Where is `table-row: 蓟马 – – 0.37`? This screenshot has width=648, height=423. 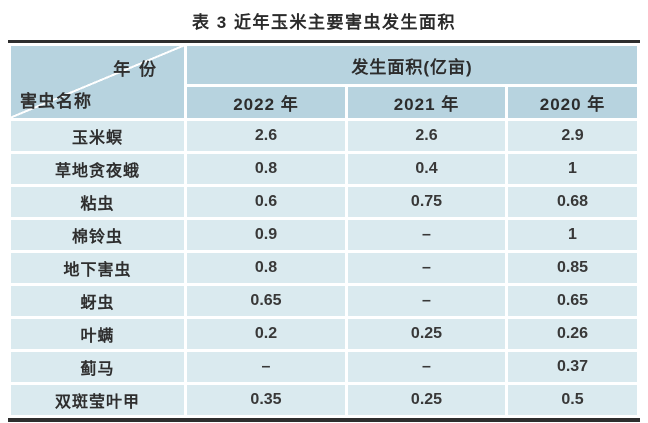
table-row: 蓟马 – – 0.37 is located at coordinates (324, 367).